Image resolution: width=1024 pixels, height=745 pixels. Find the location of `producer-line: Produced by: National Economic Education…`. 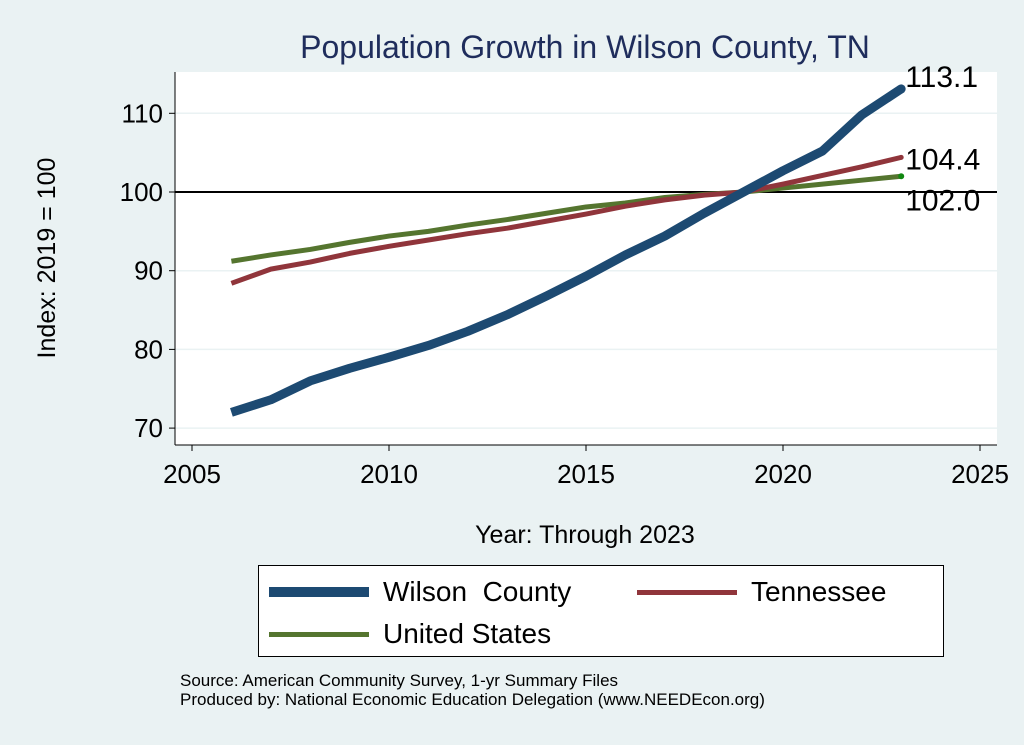

producer-line: Produced by: National Economic Education… is located at coordinates (472, 699).